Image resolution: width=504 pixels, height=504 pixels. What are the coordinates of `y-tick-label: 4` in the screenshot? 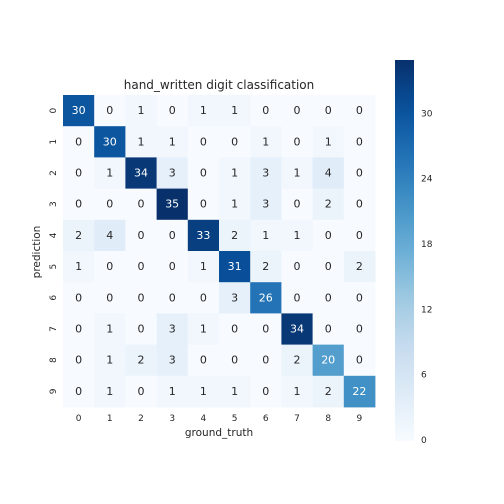 It's located at (54, 235).